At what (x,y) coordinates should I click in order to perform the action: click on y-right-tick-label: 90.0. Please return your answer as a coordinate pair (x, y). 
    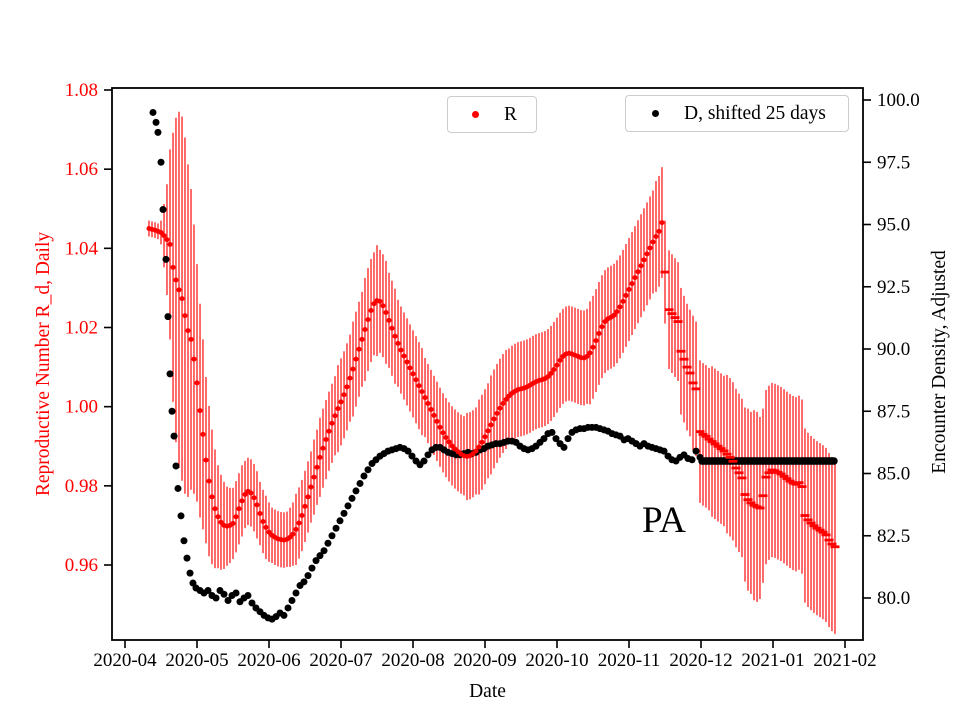
    Looking at the image, I should click on (893, 349).